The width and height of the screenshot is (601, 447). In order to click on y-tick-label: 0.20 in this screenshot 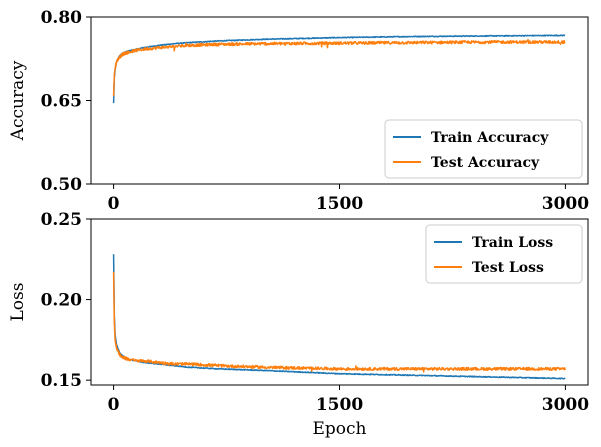, I will do `click(62, 301)`.